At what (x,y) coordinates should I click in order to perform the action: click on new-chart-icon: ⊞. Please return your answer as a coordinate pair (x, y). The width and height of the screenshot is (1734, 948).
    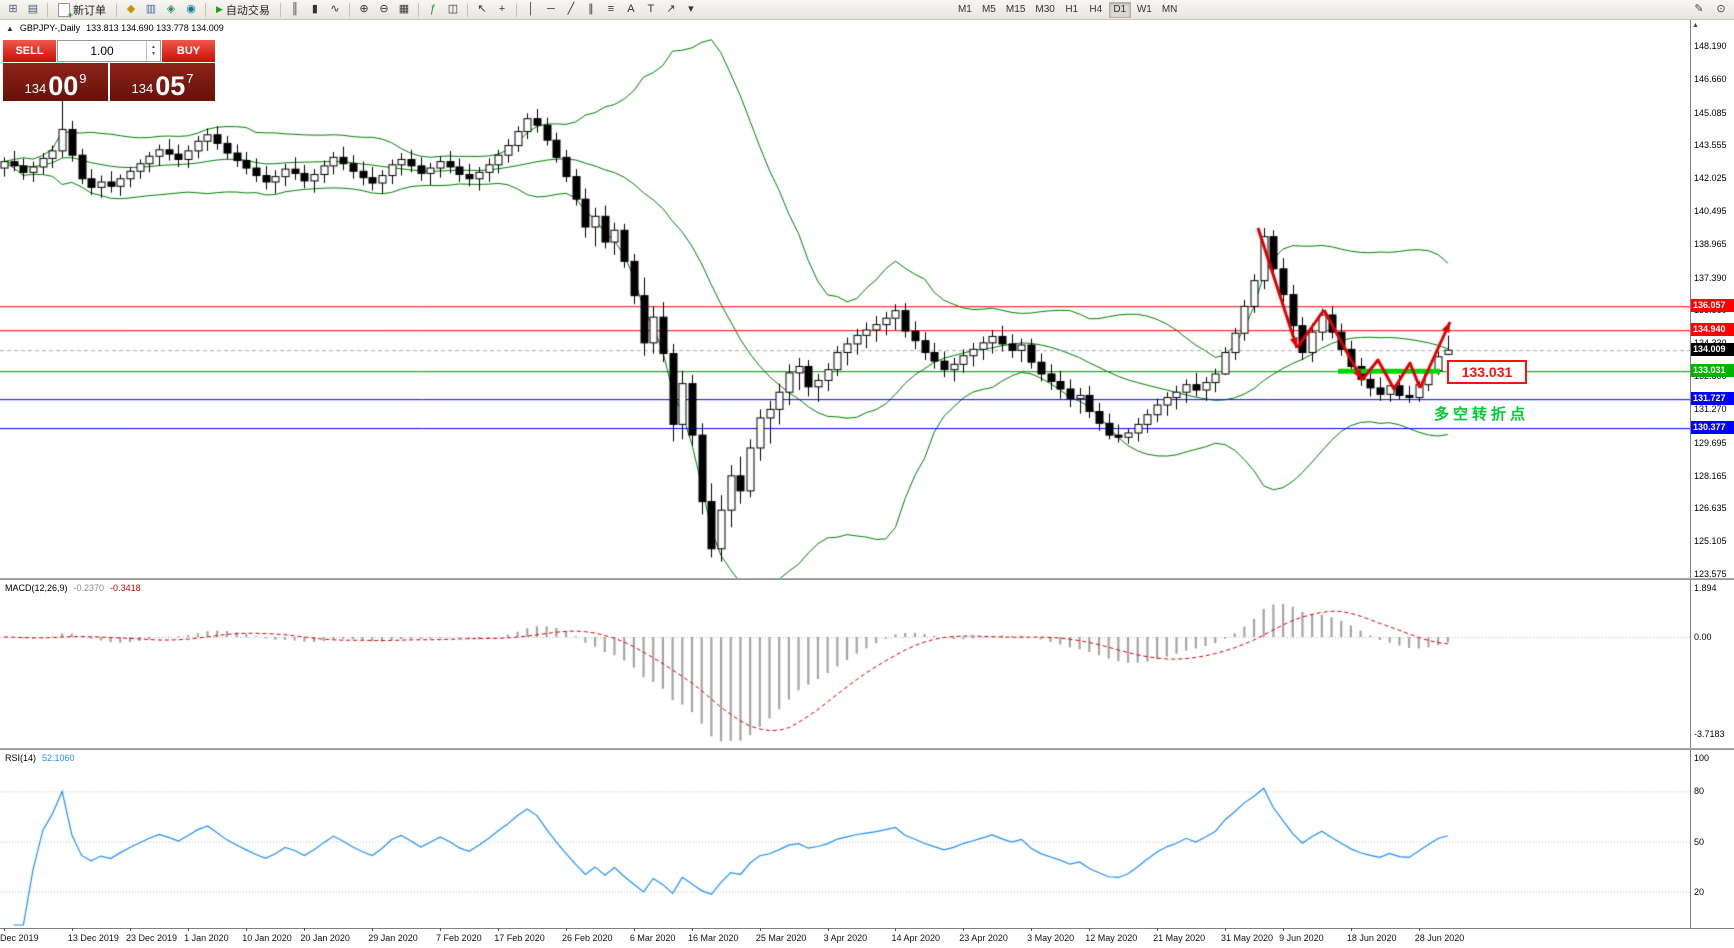
    Looking at the image, I should click on (13, 9).